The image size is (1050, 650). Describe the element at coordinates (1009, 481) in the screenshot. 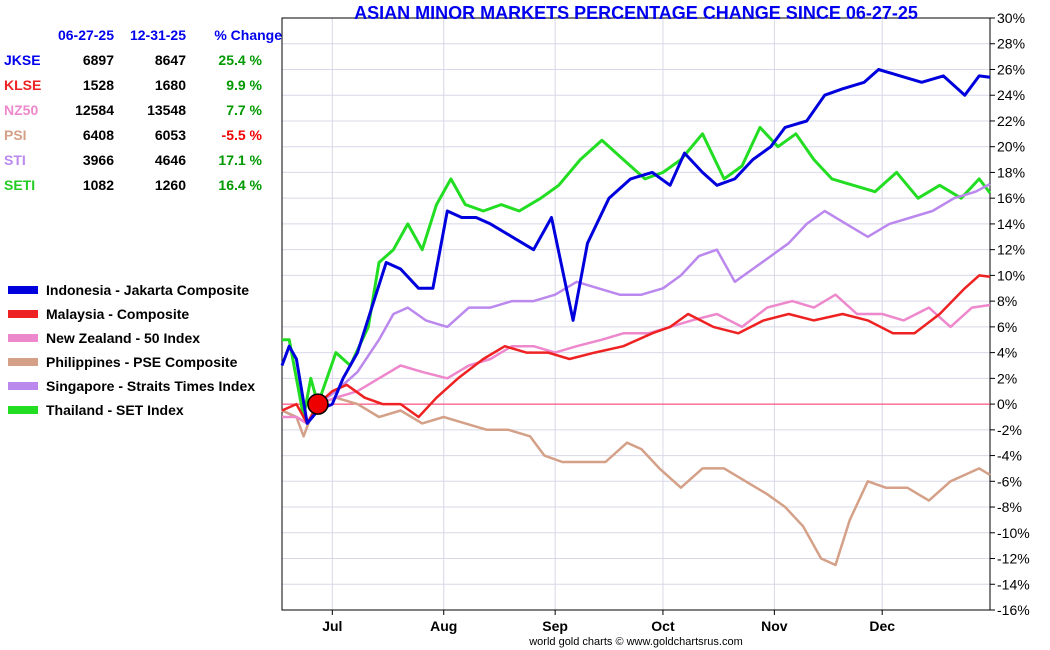

I see `y-tick-label: -6%` at that location.